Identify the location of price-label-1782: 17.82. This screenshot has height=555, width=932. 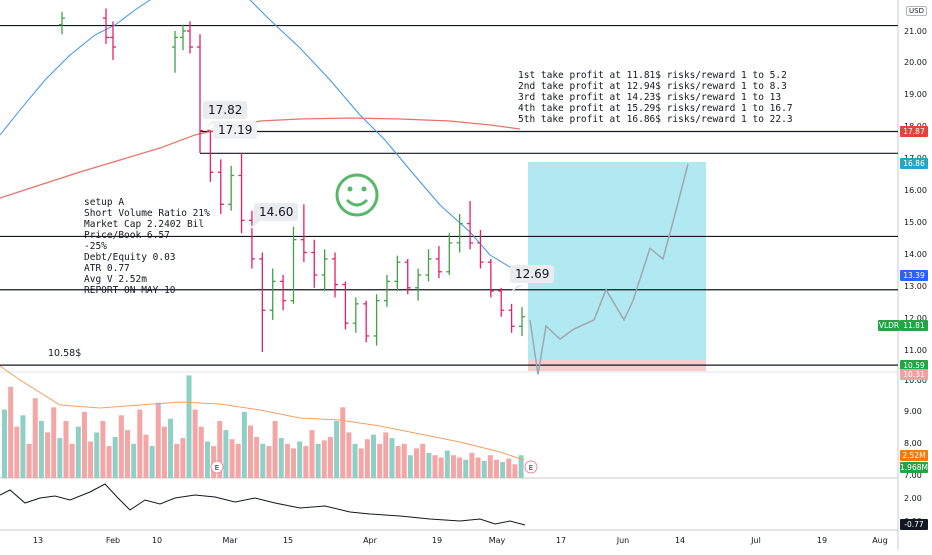
(225, 110).